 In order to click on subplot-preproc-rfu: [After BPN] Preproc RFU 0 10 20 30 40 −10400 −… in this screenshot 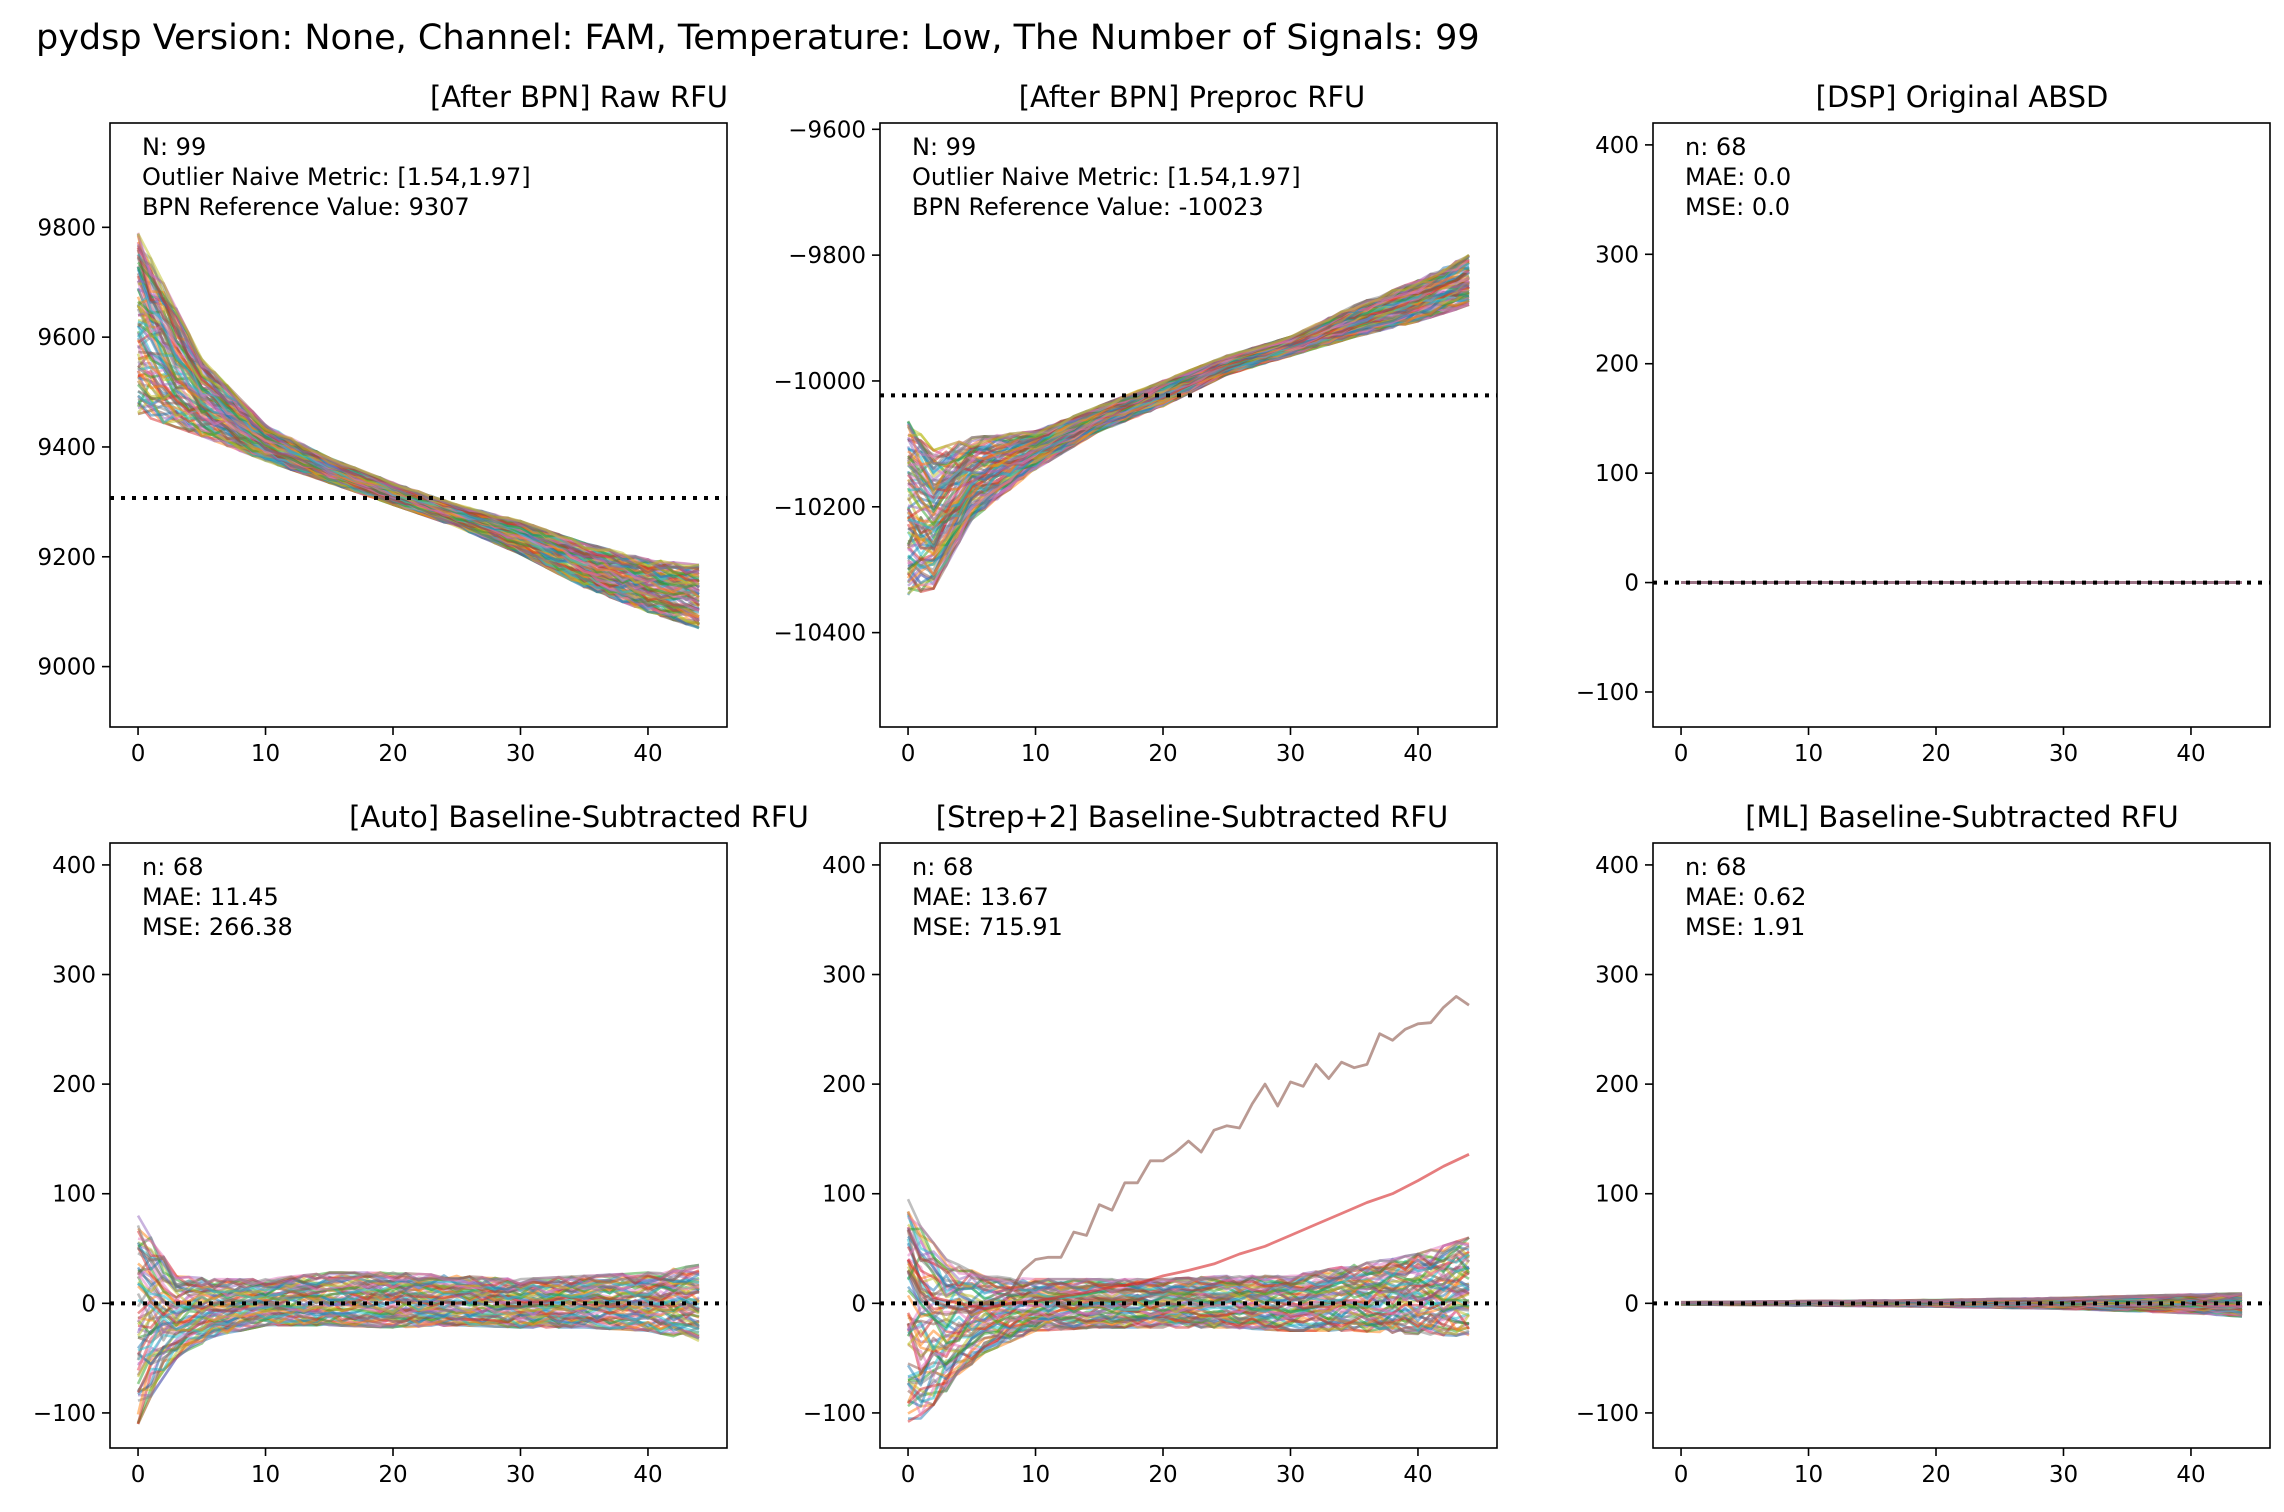, I will do `click(1136, 423)`.